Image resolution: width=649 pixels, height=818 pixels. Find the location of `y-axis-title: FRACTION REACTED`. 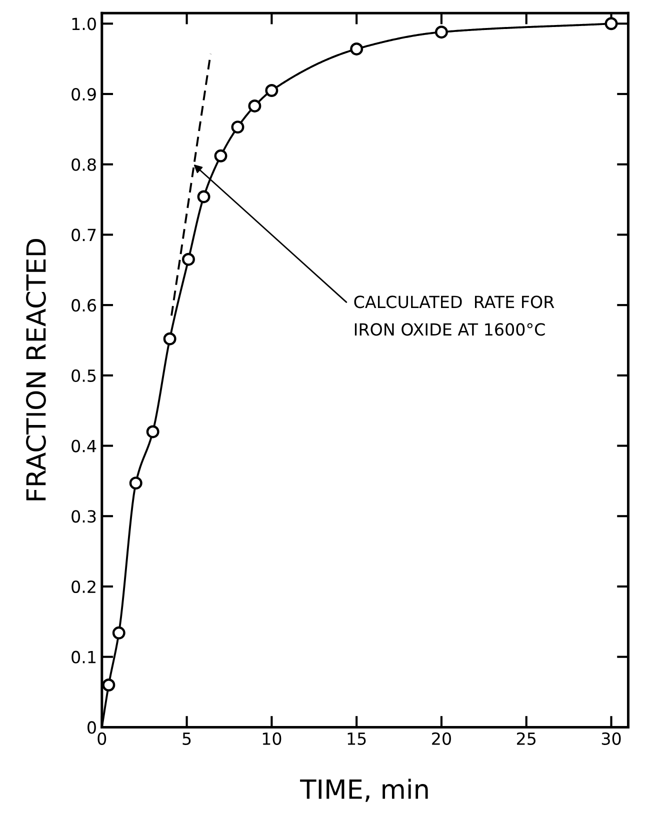

y-axis-title: FRACTION REACTED is located at coordinates (36, 369).